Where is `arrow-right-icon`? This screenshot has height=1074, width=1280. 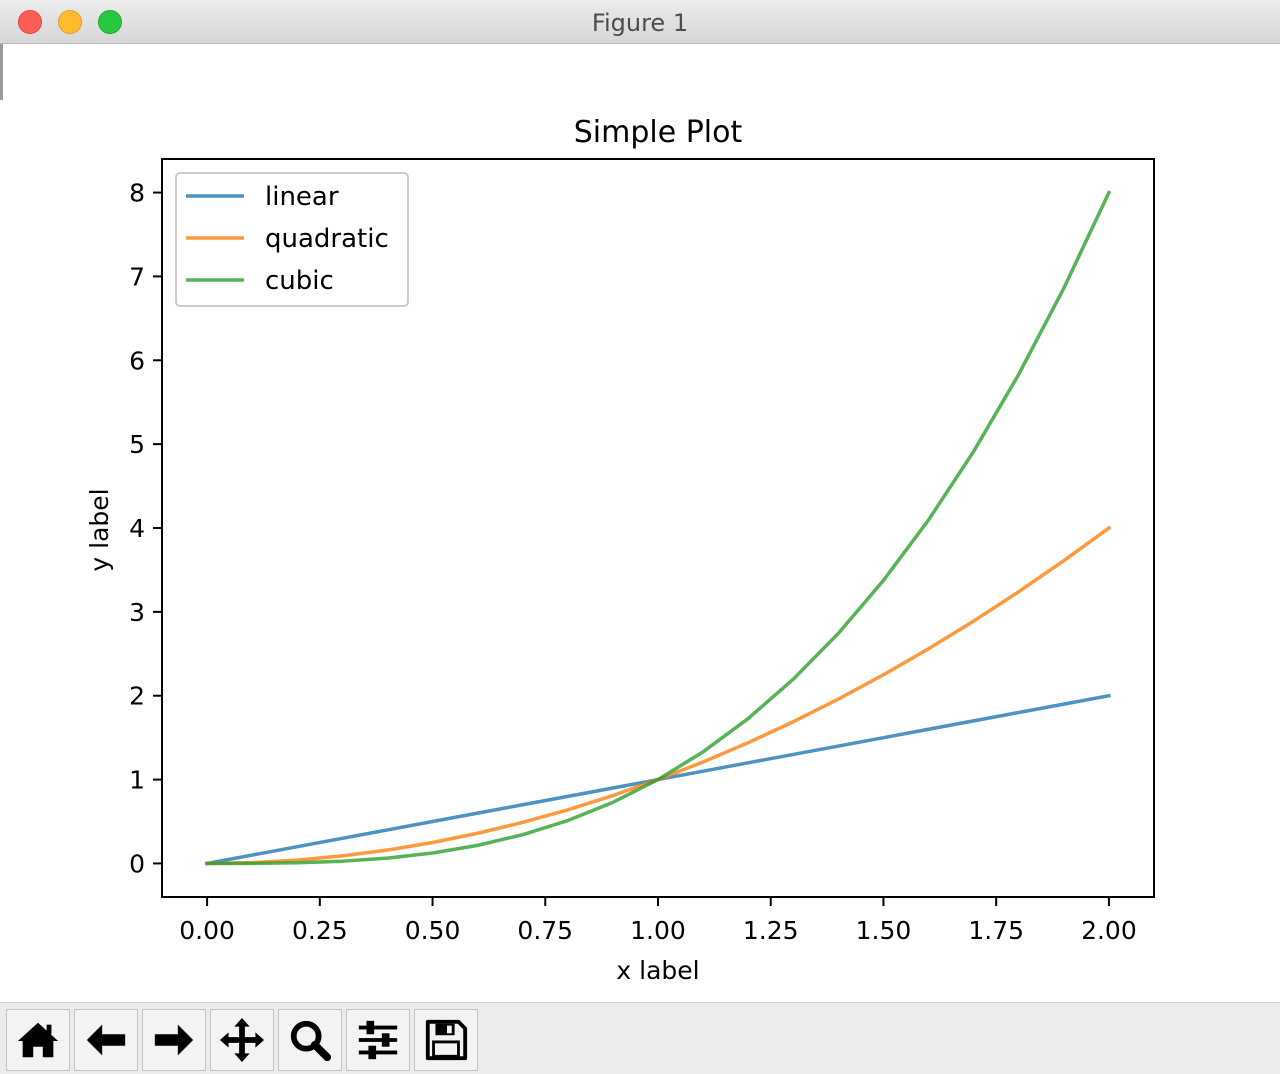
arrow-right-icon is located at coordinates (174, 1040).